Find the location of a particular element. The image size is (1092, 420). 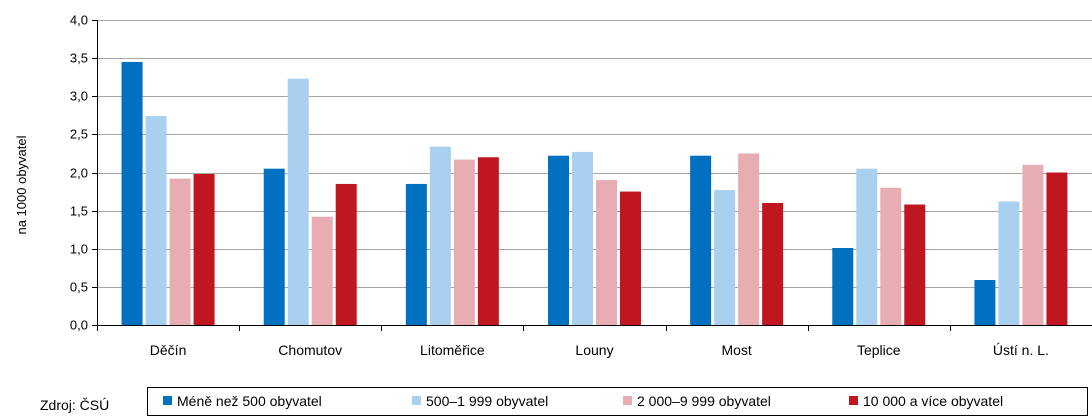

y-tick-label: 4,0 is located at coordinates (79, 20).